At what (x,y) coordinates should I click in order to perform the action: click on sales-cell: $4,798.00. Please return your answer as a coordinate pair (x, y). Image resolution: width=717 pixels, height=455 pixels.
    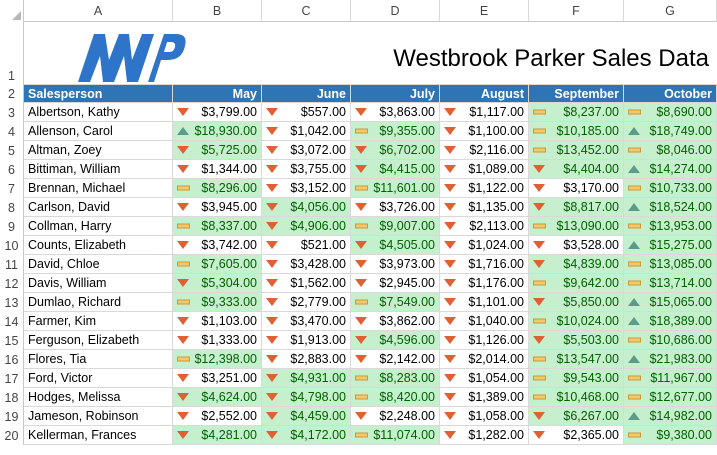
    Looking at the image, I should click on (306, 397).